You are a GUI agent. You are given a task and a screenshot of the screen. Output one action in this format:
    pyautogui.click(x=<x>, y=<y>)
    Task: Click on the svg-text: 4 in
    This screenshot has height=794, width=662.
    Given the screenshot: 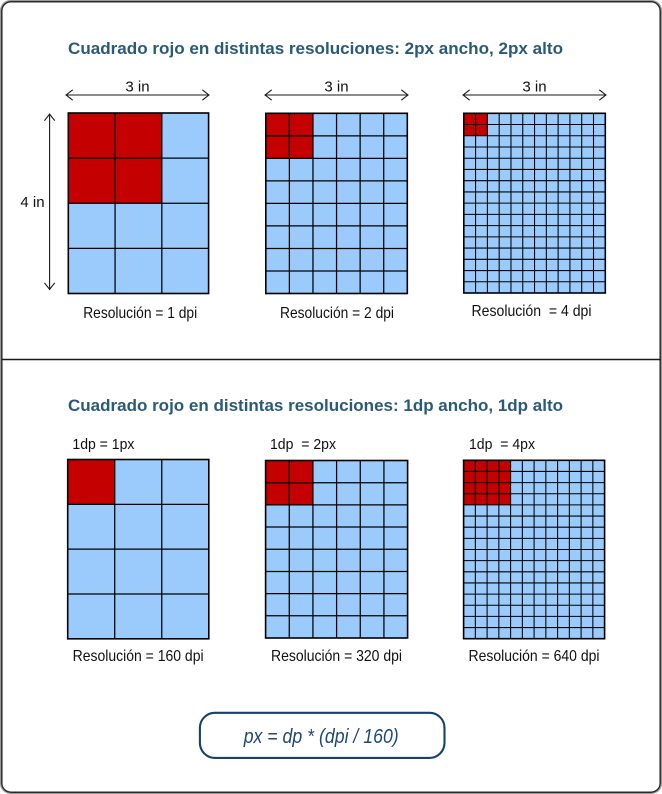 What is the action you would take?
    pyautogui.click(x=32, y=202)
    